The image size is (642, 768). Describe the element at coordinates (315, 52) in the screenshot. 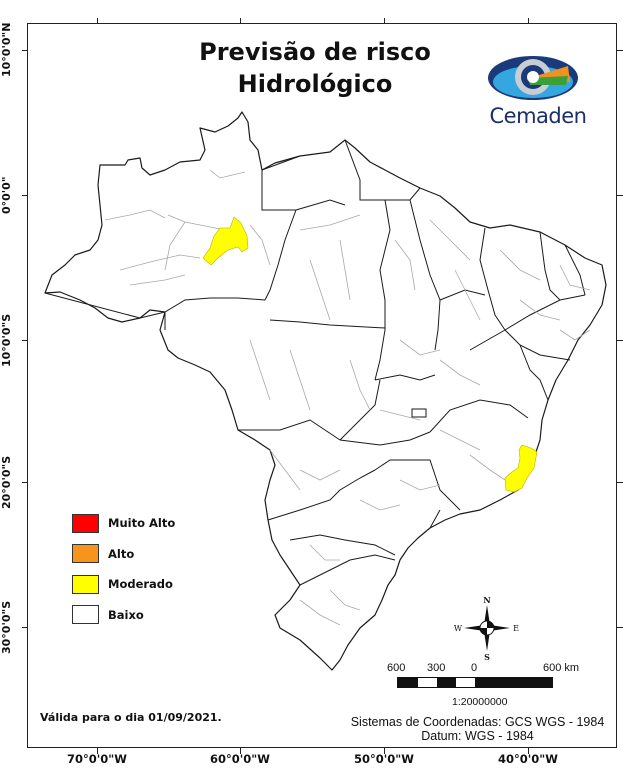

I see `title-line-1: Previsão de risco` at that location.